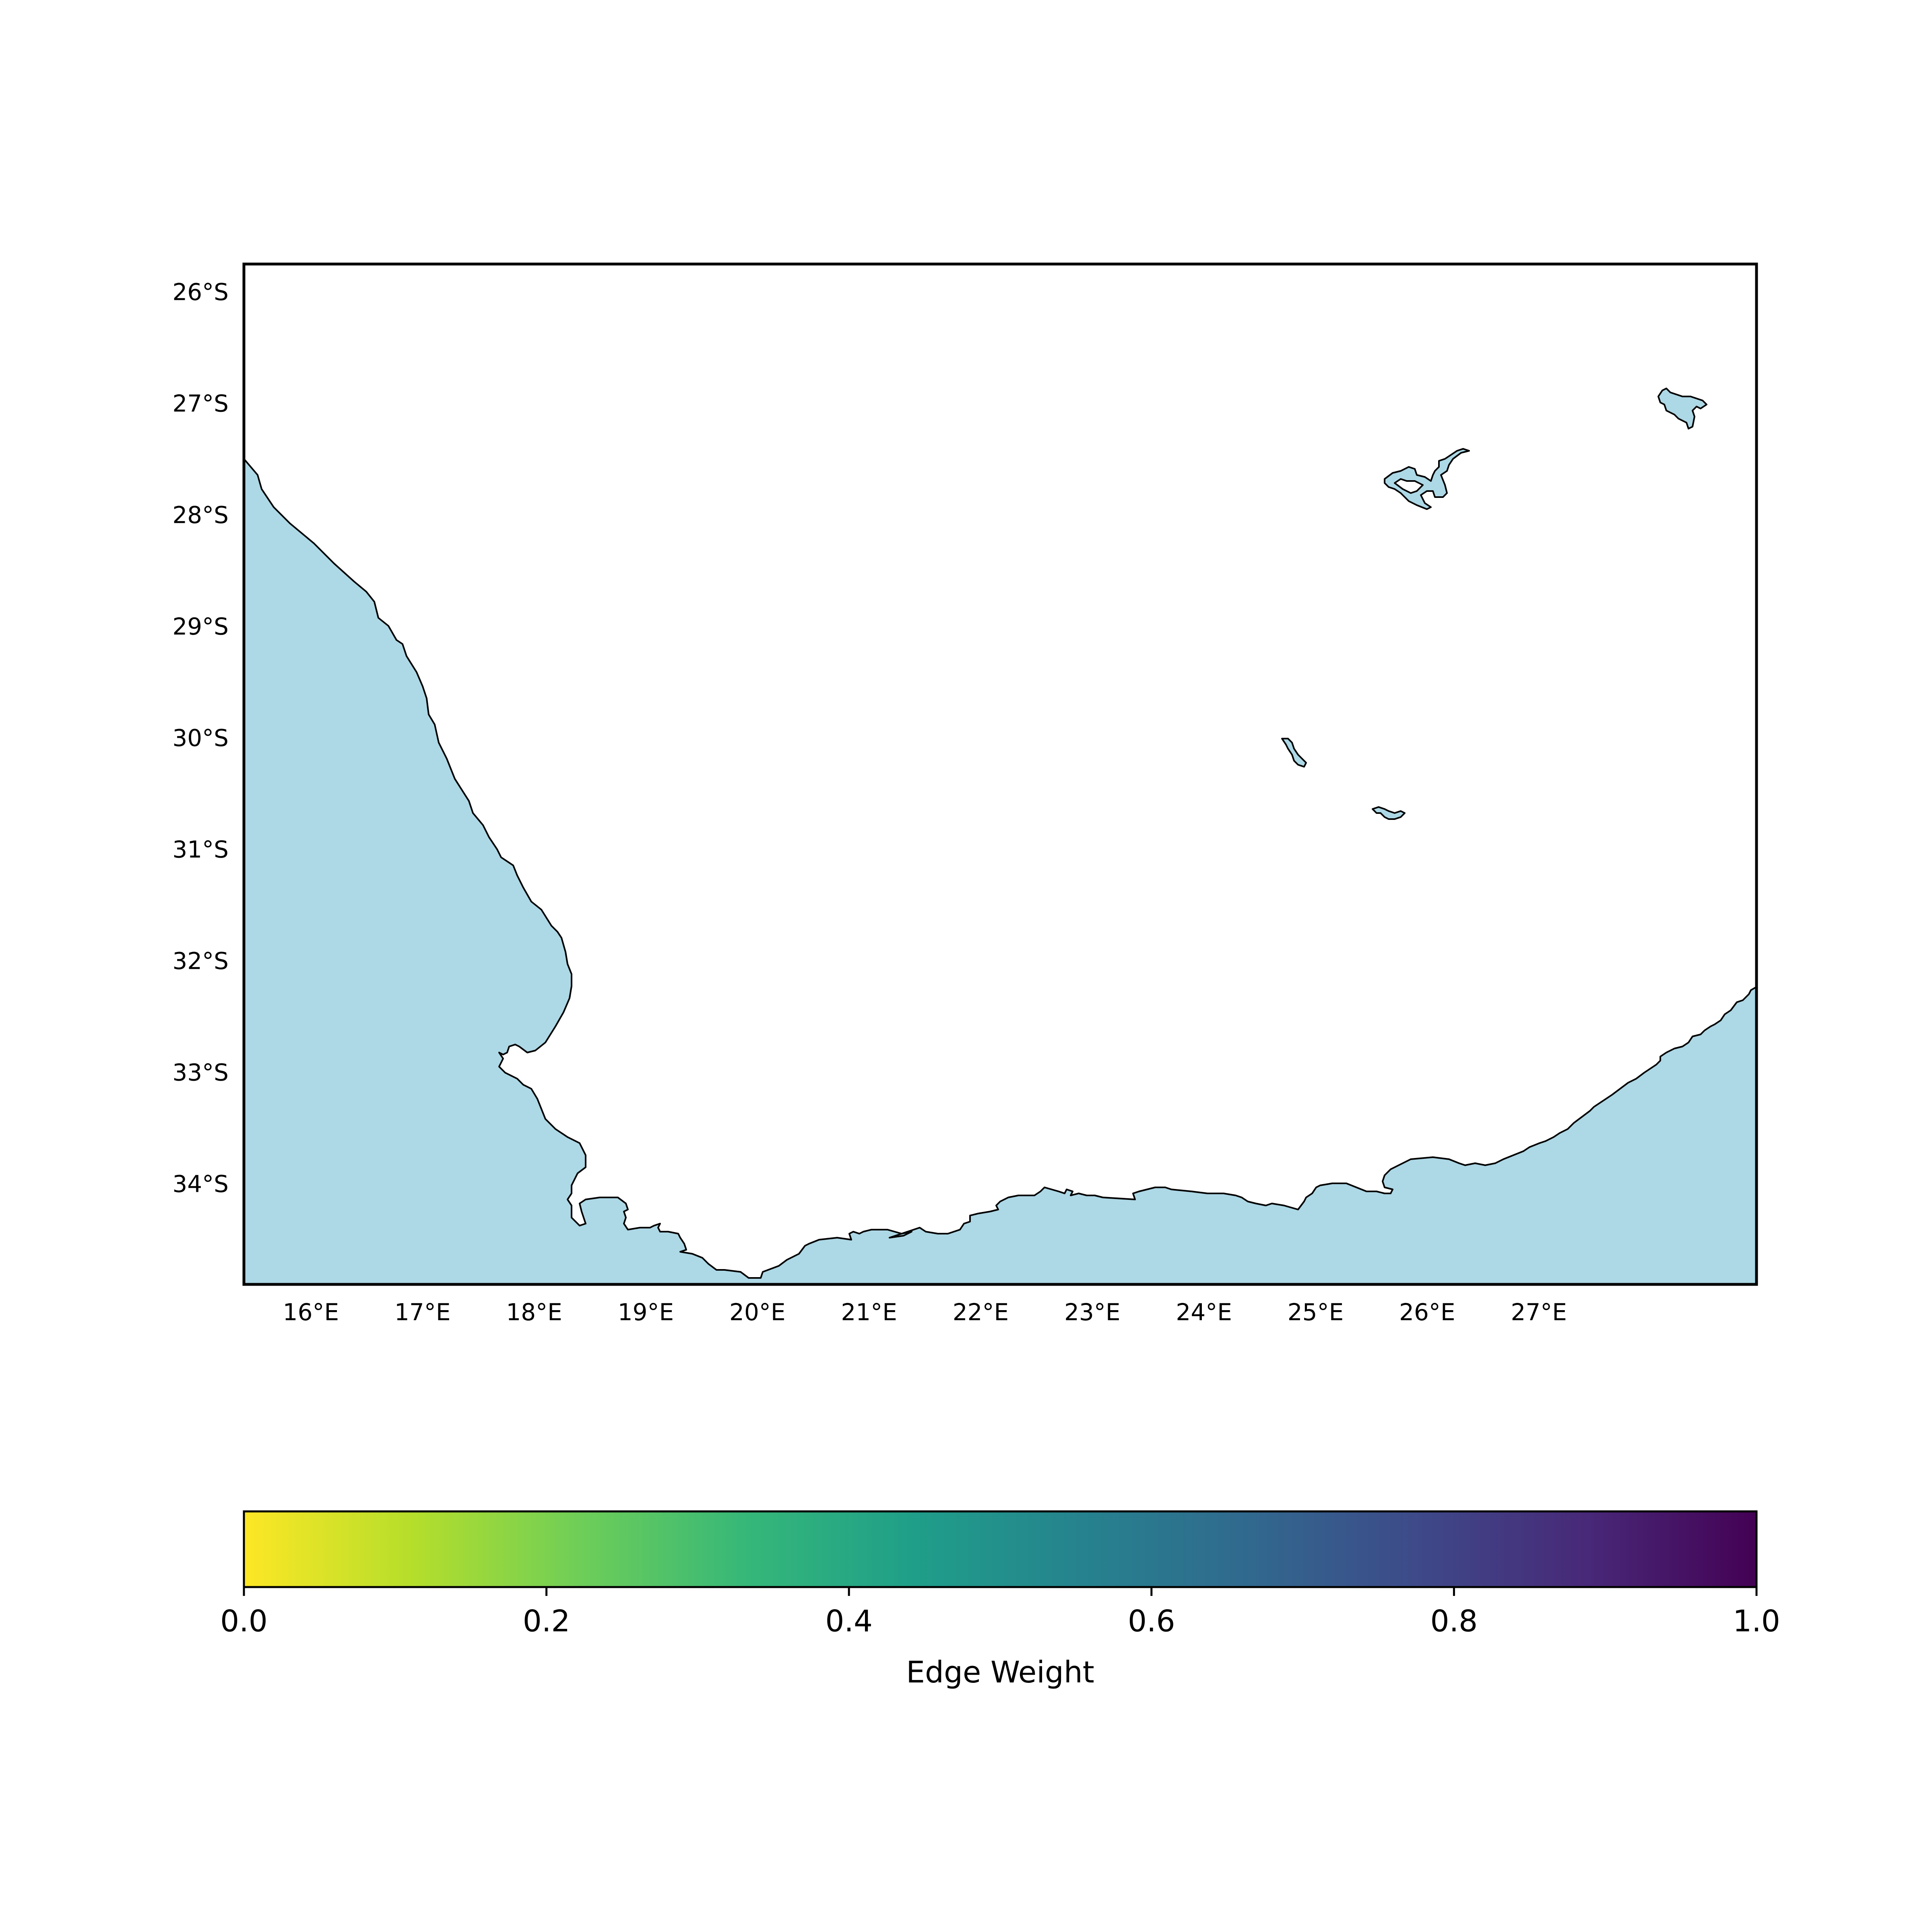 This screenshot has height=1932, width=1932. Describe the element at coordinates (1000, 1613) in the screenshot. I see `colorbar-ticks: 0.0 0.2 0.4 0.6 0.8 1.0` at that location.